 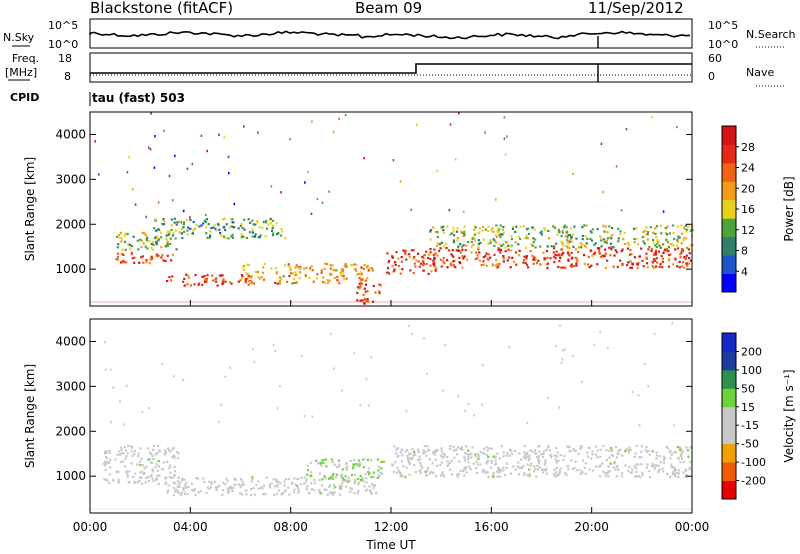 What do you see at coordinates (30, 416) in the screenshot?
I see `panel-1-ylabel: Slant Range [km]` at bounding box center [30, 416].